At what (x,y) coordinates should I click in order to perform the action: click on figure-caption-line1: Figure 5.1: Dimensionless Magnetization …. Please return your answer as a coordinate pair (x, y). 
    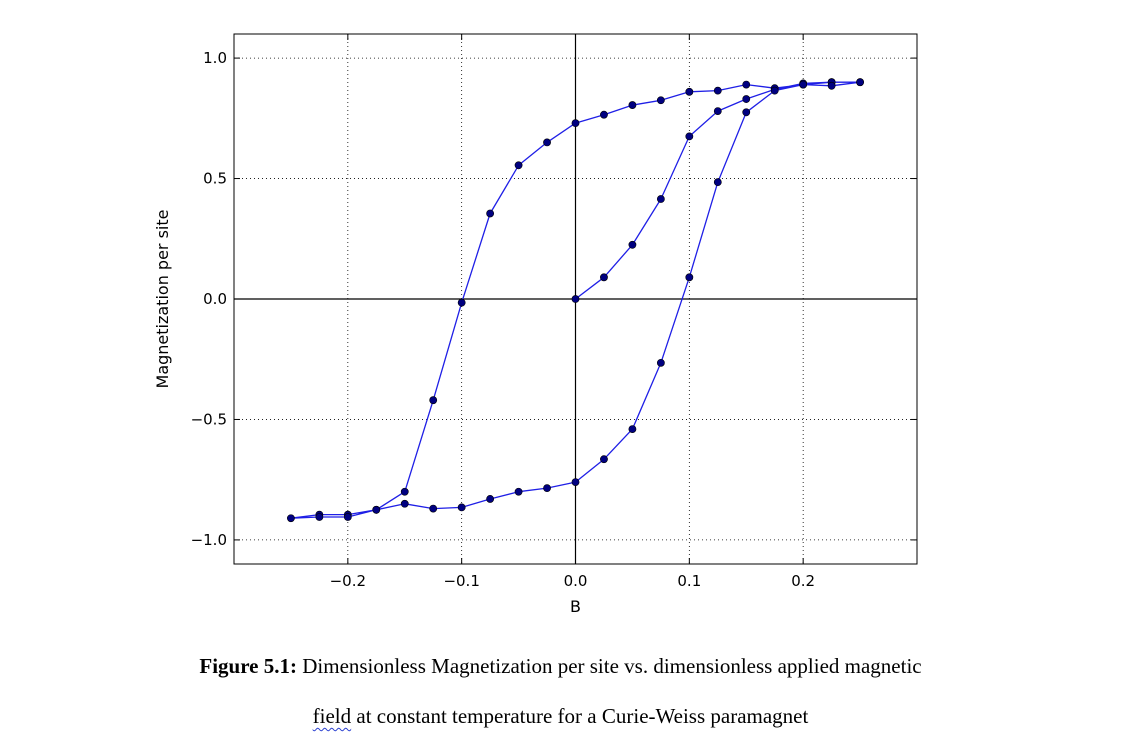
    Looking at the image, I should click on (560, 666).